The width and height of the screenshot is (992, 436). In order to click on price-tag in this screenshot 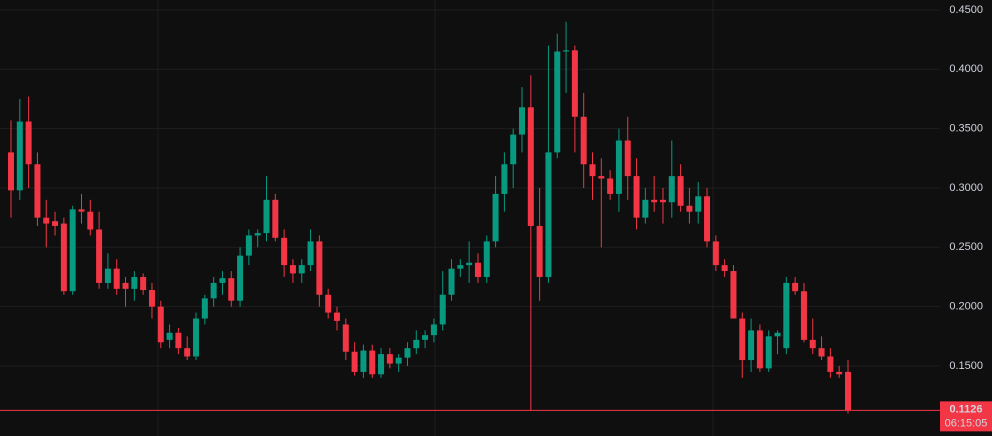, I will do `click(966, 416)`.